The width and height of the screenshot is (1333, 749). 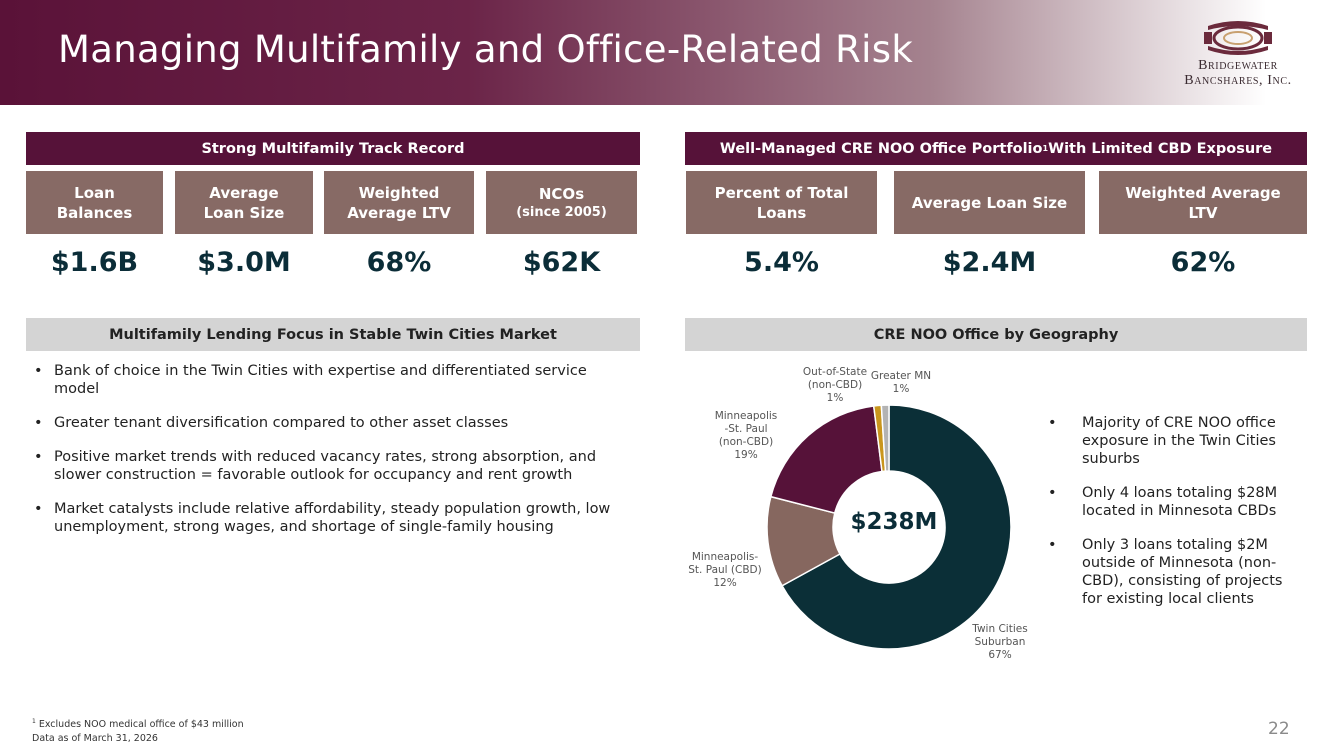 What do you see at coordinates (894, 522) in the screenshot?
I see `donut-center-total: $238M` at bounding box center [894, 522].